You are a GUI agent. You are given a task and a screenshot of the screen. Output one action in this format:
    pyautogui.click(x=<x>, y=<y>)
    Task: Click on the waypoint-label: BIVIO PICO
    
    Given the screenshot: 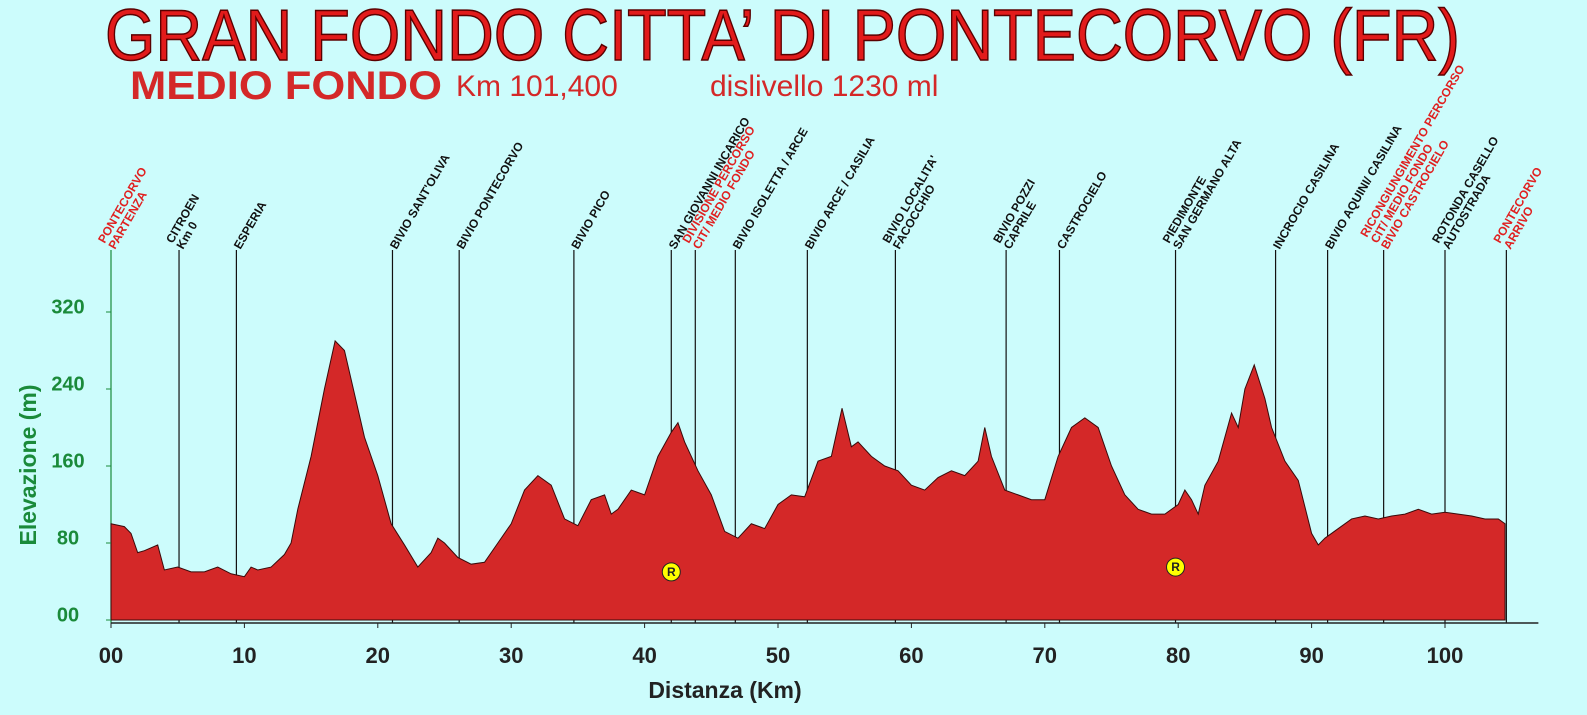 What is the action you would take?
    pyautogui.click(x=590, y=220)
    